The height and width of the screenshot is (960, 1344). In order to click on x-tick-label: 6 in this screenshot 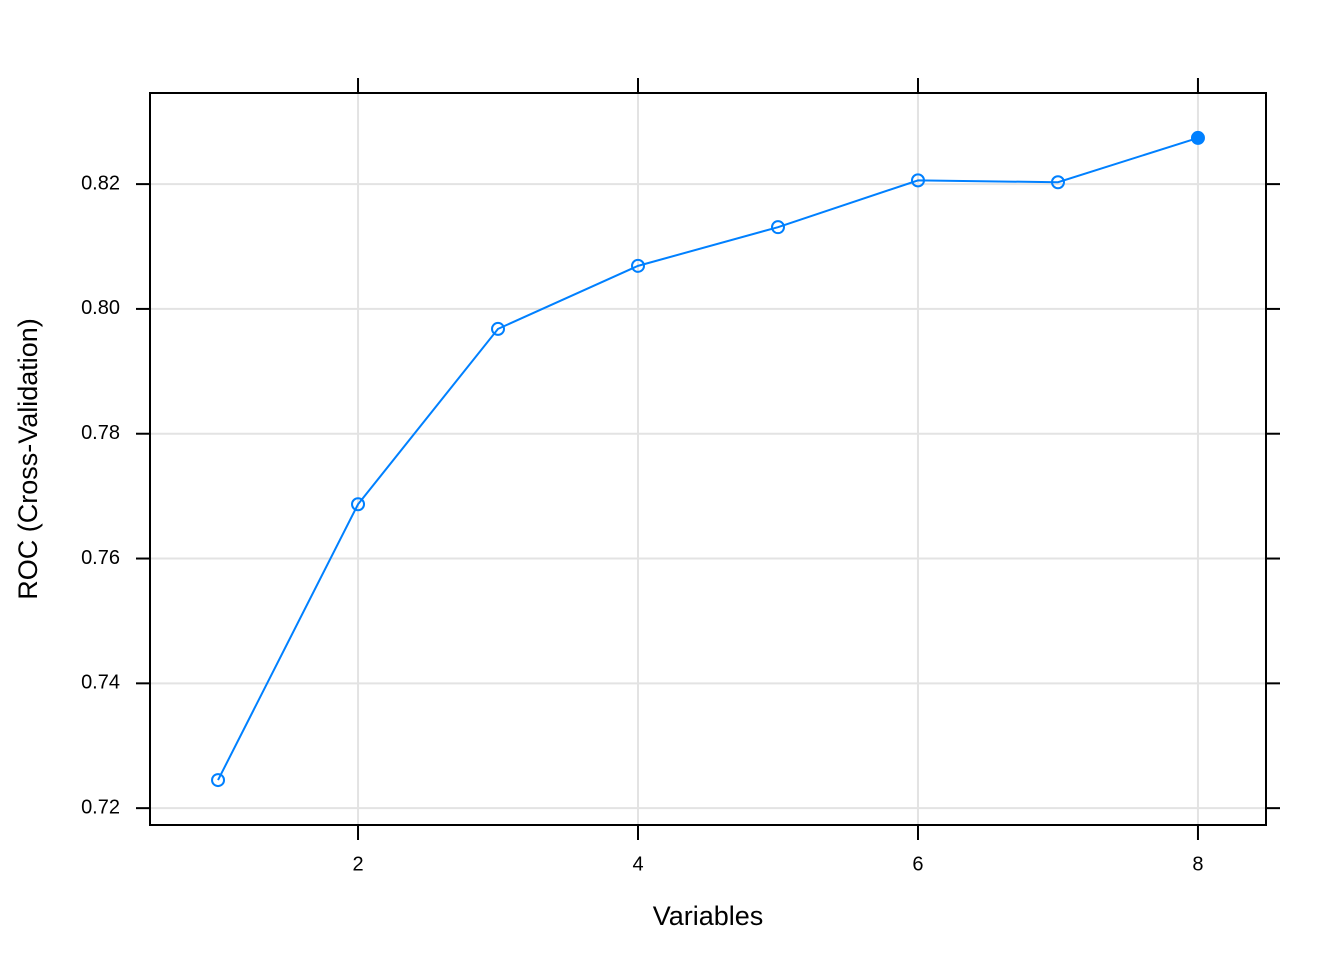, I will do `click(917, 864)`.